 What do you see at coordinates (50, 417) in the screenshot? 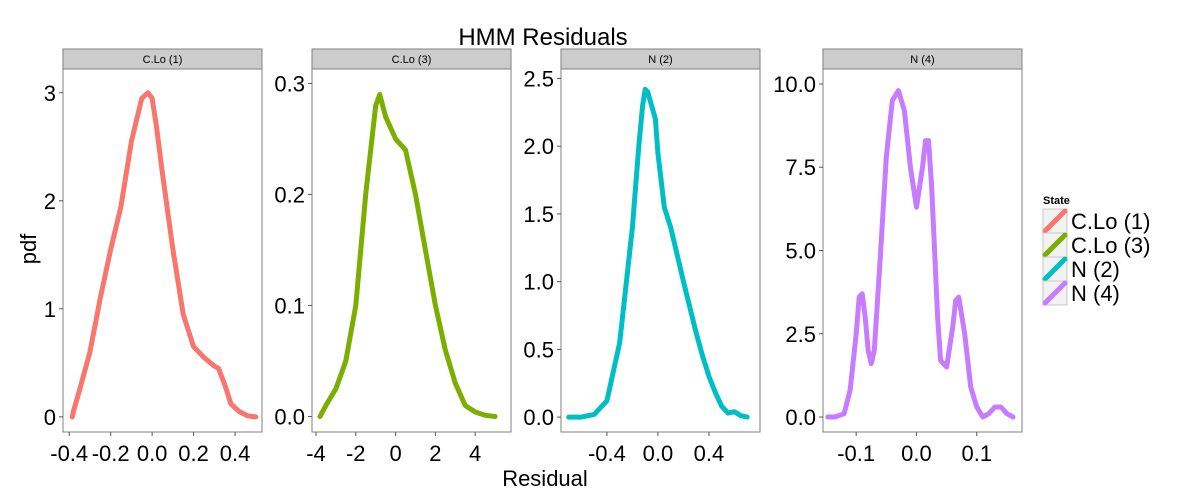
I see `y-tick-label: 0` at bounding box center [50, 417].